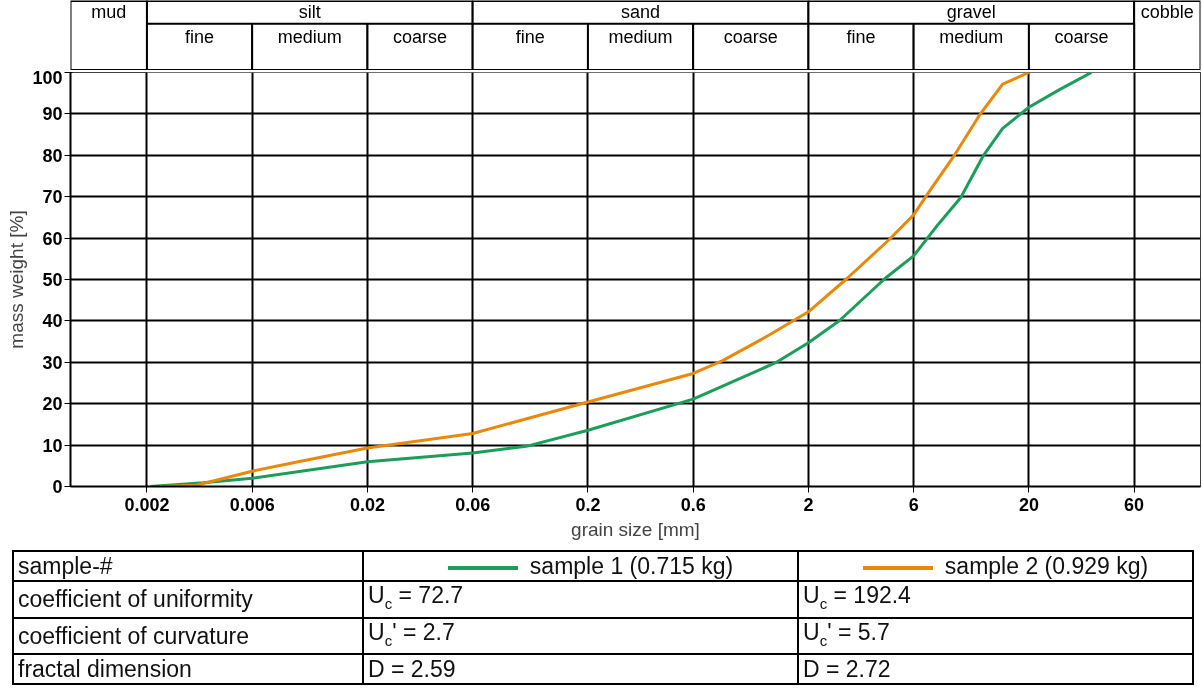 The width and height of the screenshot is (1202, 688). Describe the element at coordinates (57, 487) in the screenshot. I see `y-tick-label: 0` at that location.